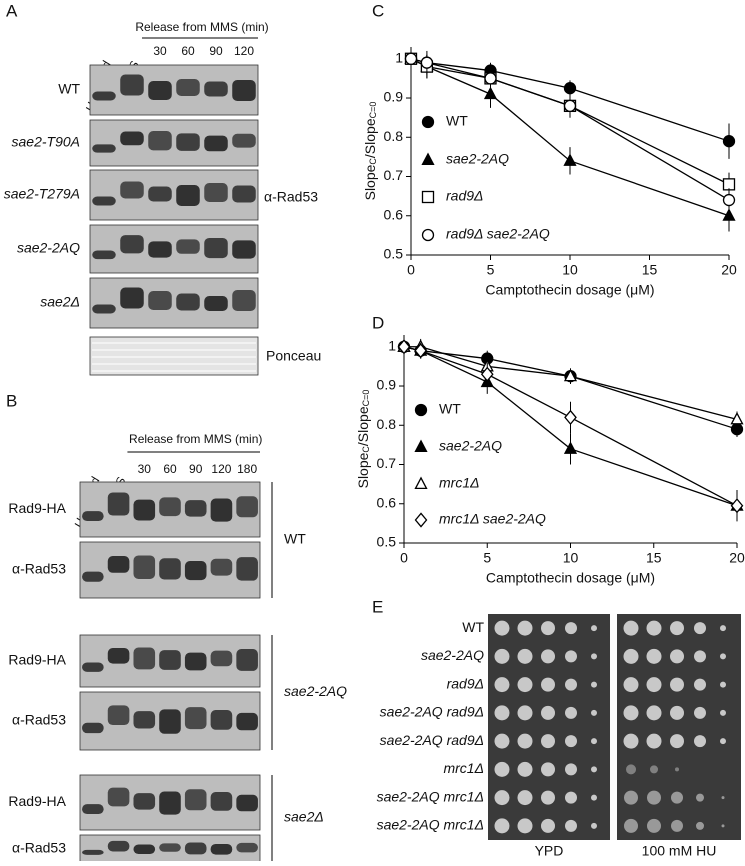  What do you see at coordinates (387, 502) in the screenshot?
I see `y-tick-label: 0.6` at bounding box center [387, 502].